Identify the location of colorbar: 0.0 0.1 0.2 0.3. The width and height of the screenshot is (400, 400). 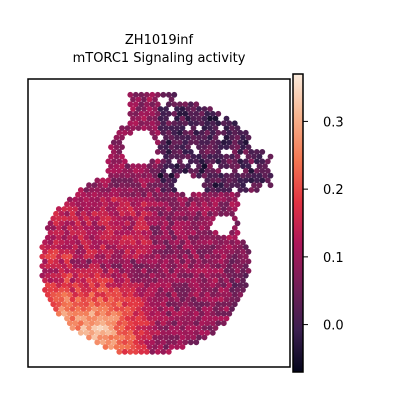
(318, 223).